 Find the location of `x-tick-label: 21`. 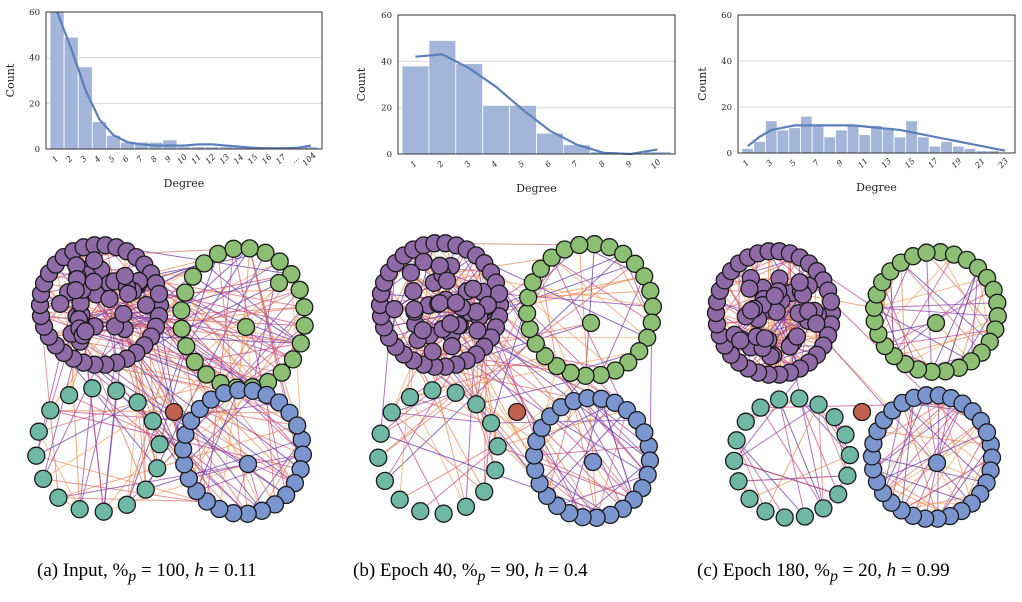

x-tick-label: 21 is located at coordinates (980, 163).